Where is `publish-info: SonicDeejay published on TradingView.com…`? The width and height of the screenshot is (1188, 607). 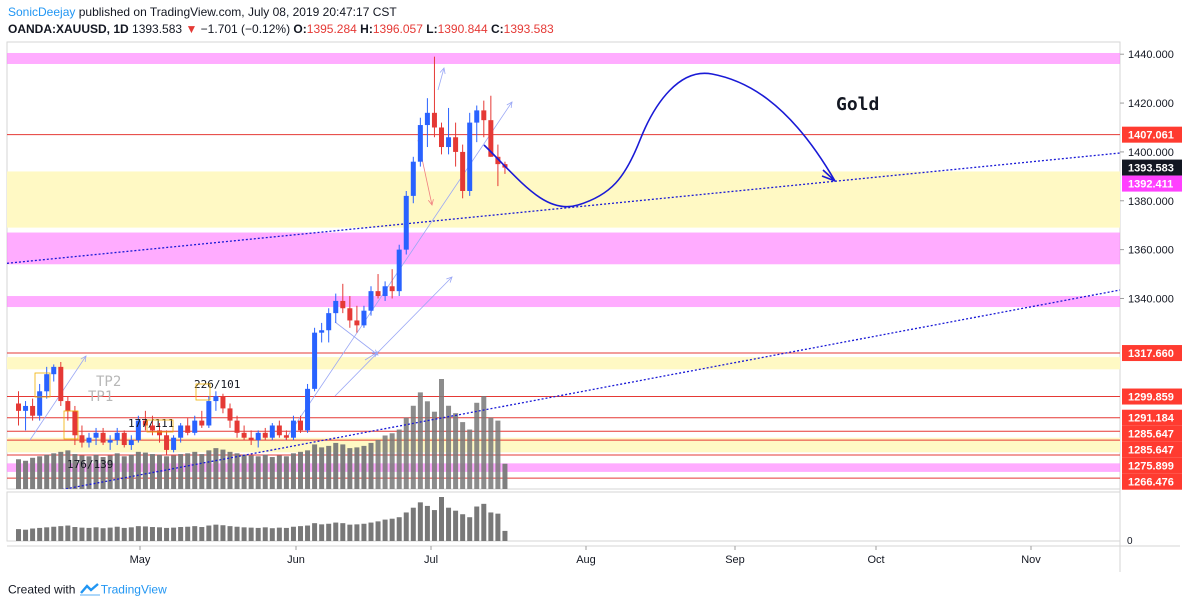 publish-info: SonicDeejay published on TradingView.com… is located at coordinates (202, 12).